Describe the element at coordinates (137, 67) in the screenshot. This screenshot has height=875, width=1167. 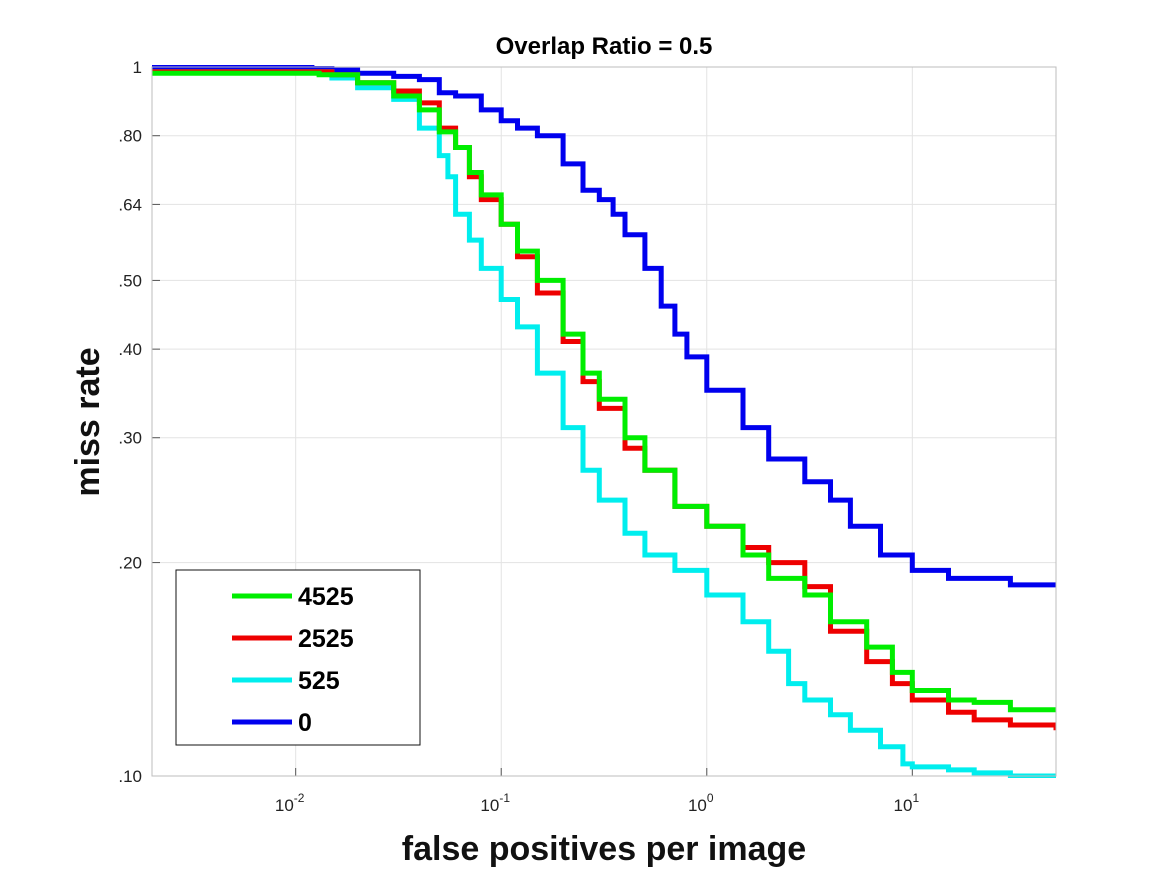
I see `y-tick-label: 1` at that location.